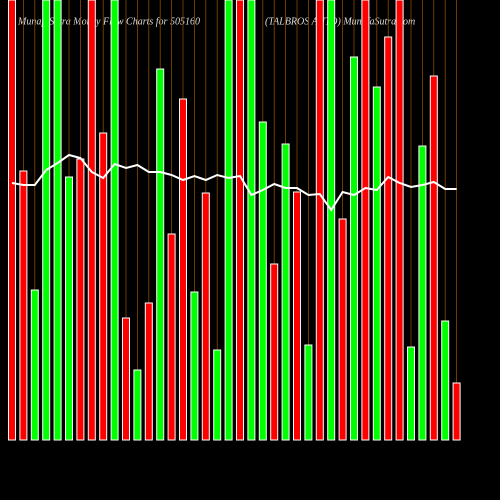 Image resolution: width=500 pixels, height=500 pixels. What do you see at coordinates (234, 182) in the screenshot?
I see `flow-line` at bounding box center [234, 182].